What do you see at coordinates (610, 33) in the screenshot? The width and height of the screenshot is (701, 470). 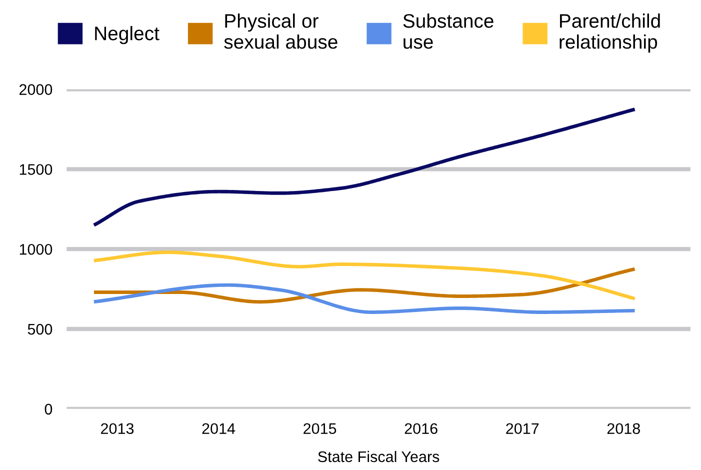 I see `legend-label: Parent/child relationship` at bounding box center [610, 33].